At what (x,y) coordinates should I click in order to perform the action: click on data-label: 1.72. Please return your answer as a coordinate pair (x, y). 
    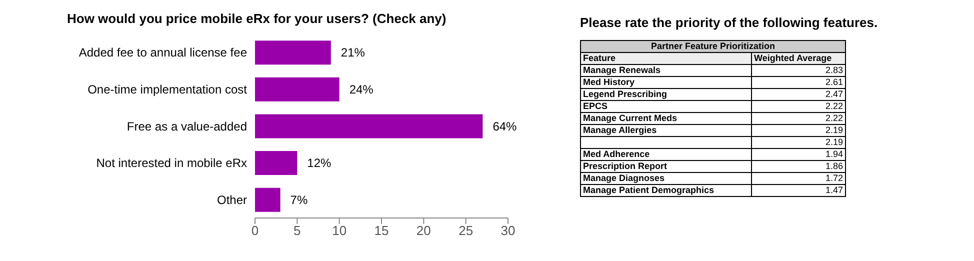
    Looking at the image, I should click on (799, 178).